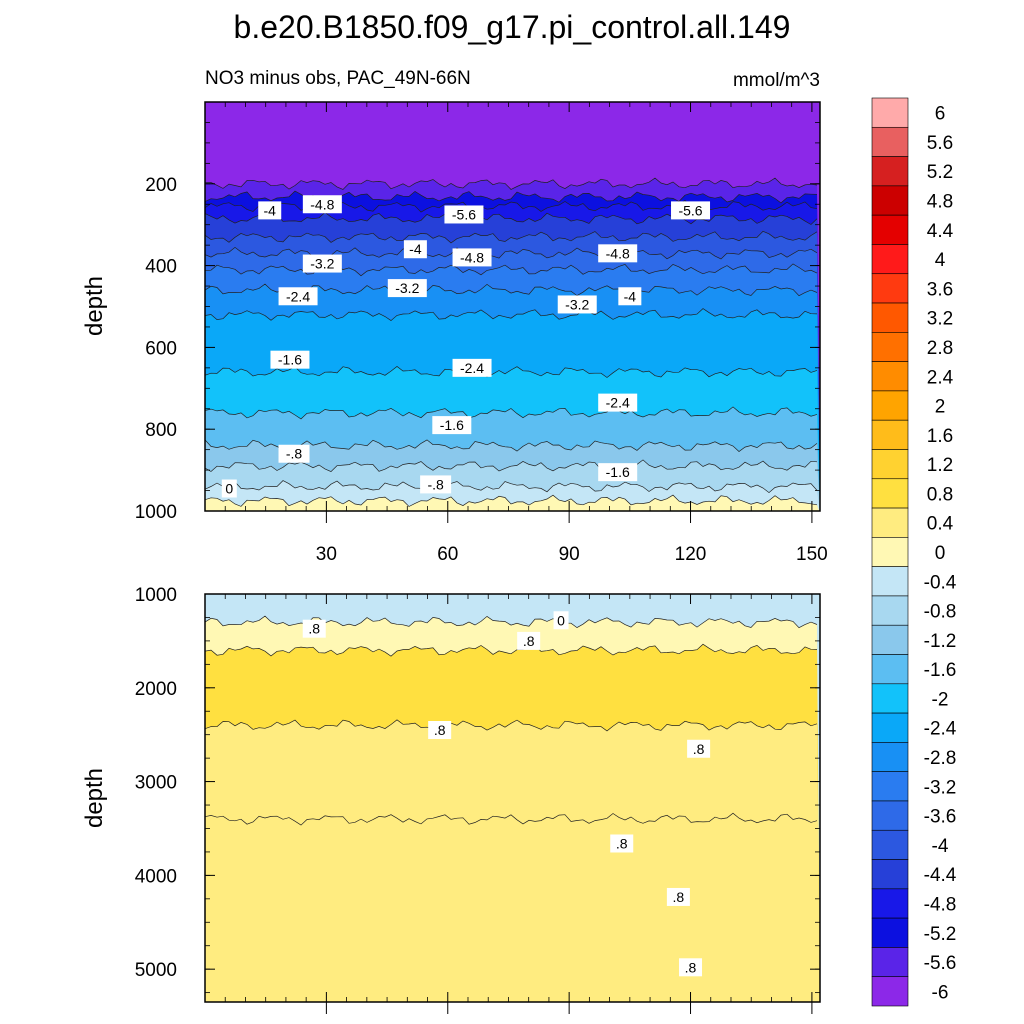 The height and width of the screenshot is (1024, 1024). What do you see at coordinates (940, 963) in the screenshot?
I see `colorbar-label: -5.6` at bounding box center [940, 963].